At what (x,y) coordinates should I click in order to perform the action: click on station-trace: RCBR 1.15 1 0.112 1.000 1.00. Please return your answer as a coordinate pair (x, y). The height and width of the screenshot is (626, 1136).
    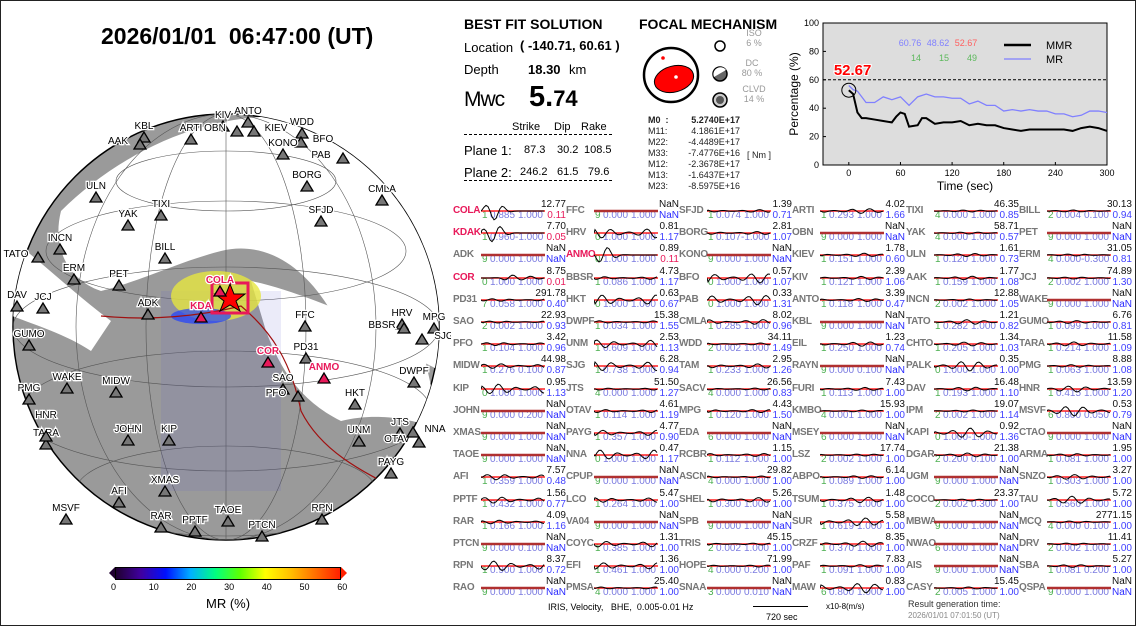
    Looking at the image, I should click on (735, 455).